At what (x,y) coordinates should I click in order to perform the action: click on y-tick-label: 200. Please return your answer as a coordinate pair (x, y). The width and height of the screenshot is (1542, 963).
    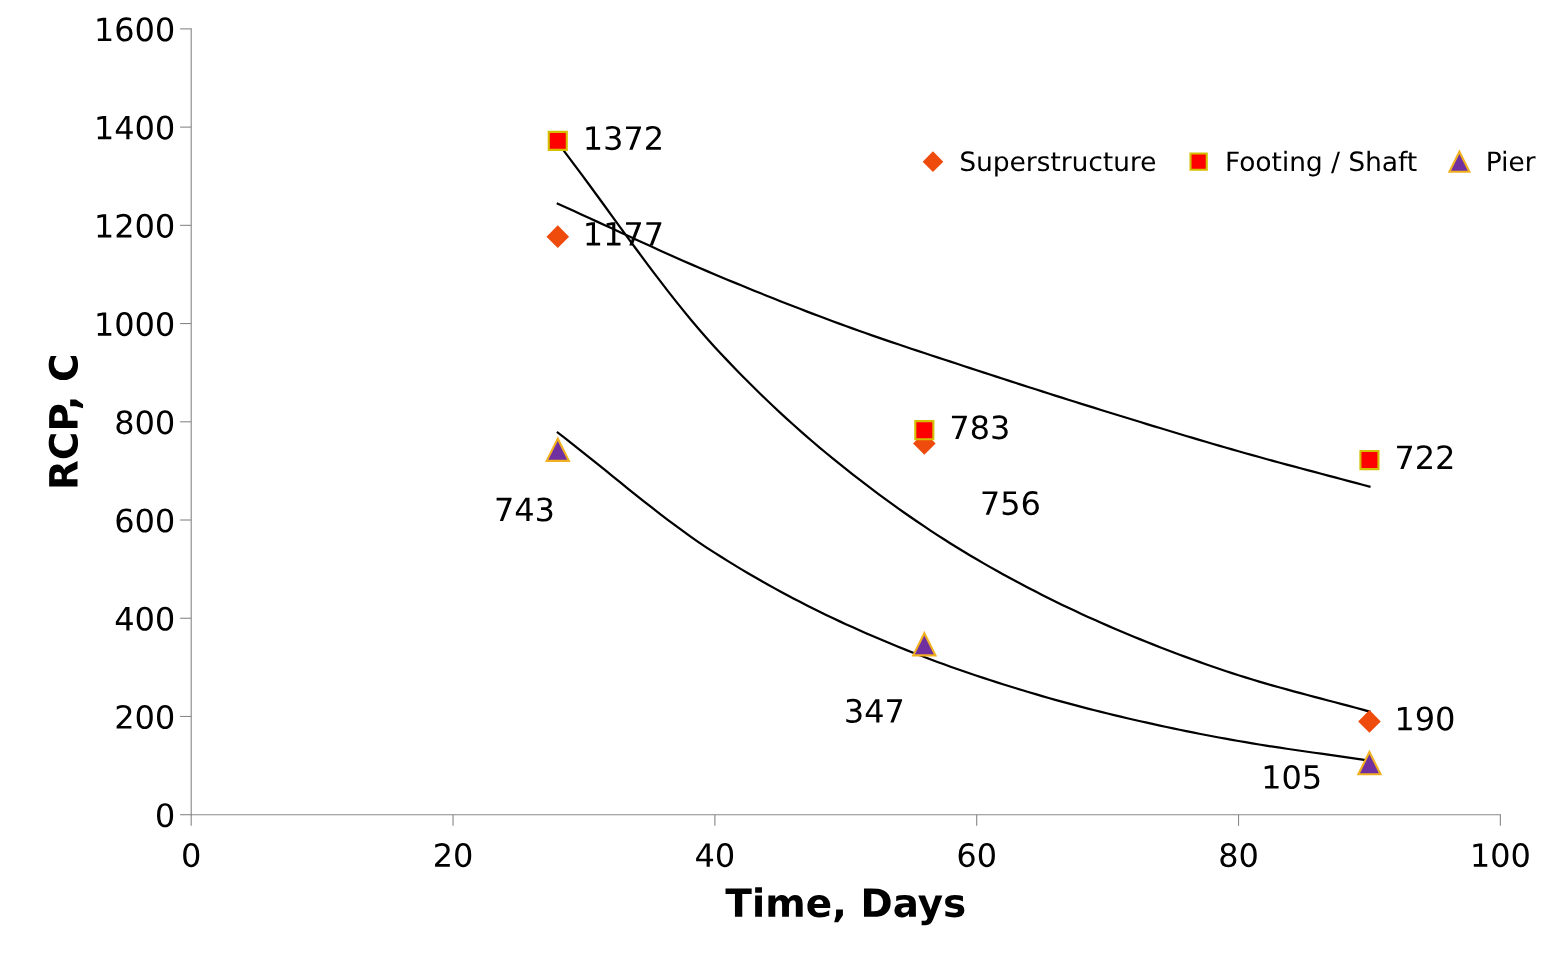
    Looking at the image, I should click on (145, 717).